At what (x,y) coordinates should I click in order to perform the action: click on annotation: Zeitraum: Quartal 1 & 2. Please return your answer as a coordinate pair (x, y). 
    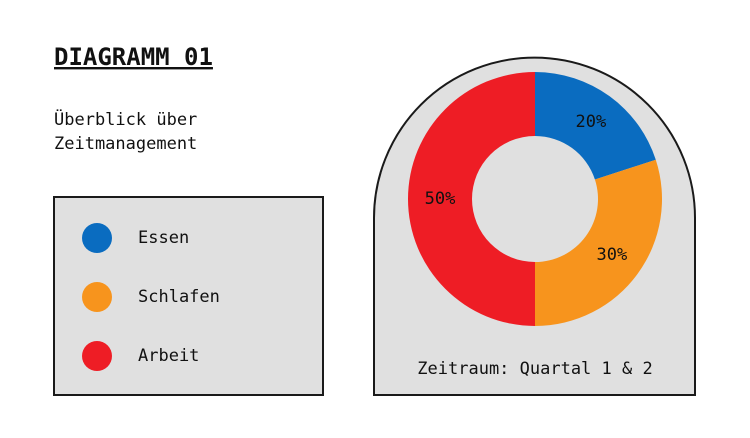
    Looking at the image, I should click on (534, 369).